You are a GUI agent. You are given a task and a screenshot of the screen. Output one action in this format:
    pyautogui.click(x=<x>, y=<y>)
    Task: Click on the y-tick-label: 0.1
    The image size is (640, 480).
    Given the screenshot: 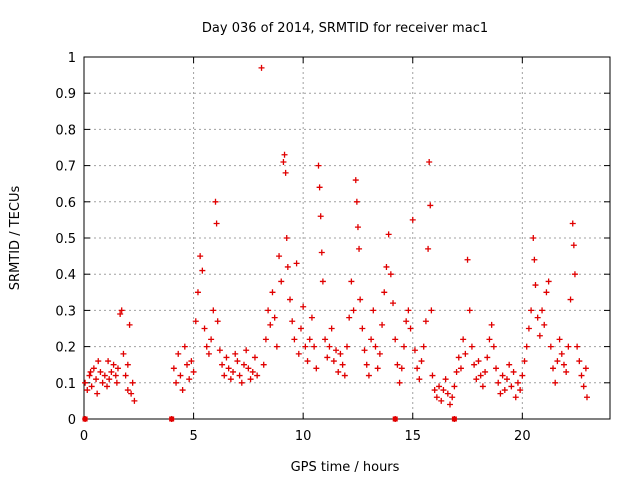 What is the action you would take?
    pyautogui.click(x=65, y=384)
    